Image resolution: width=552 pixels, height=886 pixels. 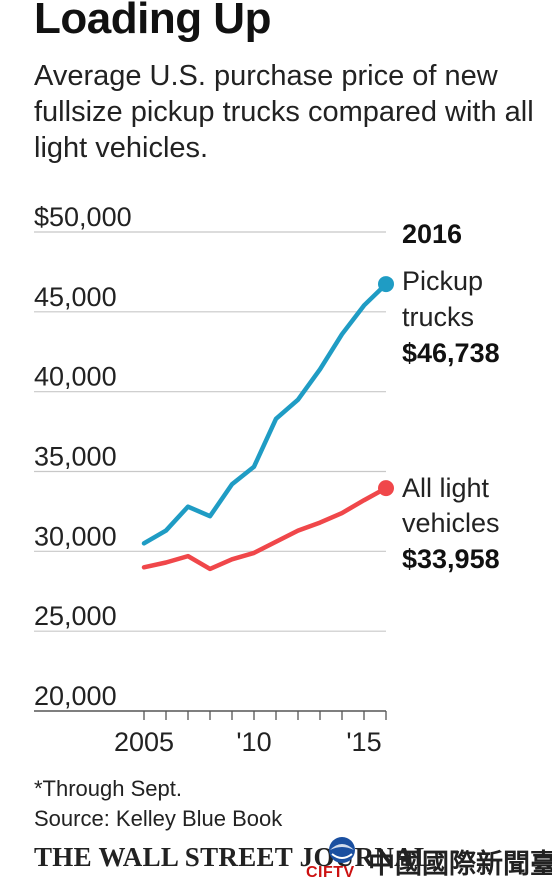 What do you see at coordinates (432, 234) in the screenshot?
I see `end-year-label: 2016` at bounding box center [432, 234].